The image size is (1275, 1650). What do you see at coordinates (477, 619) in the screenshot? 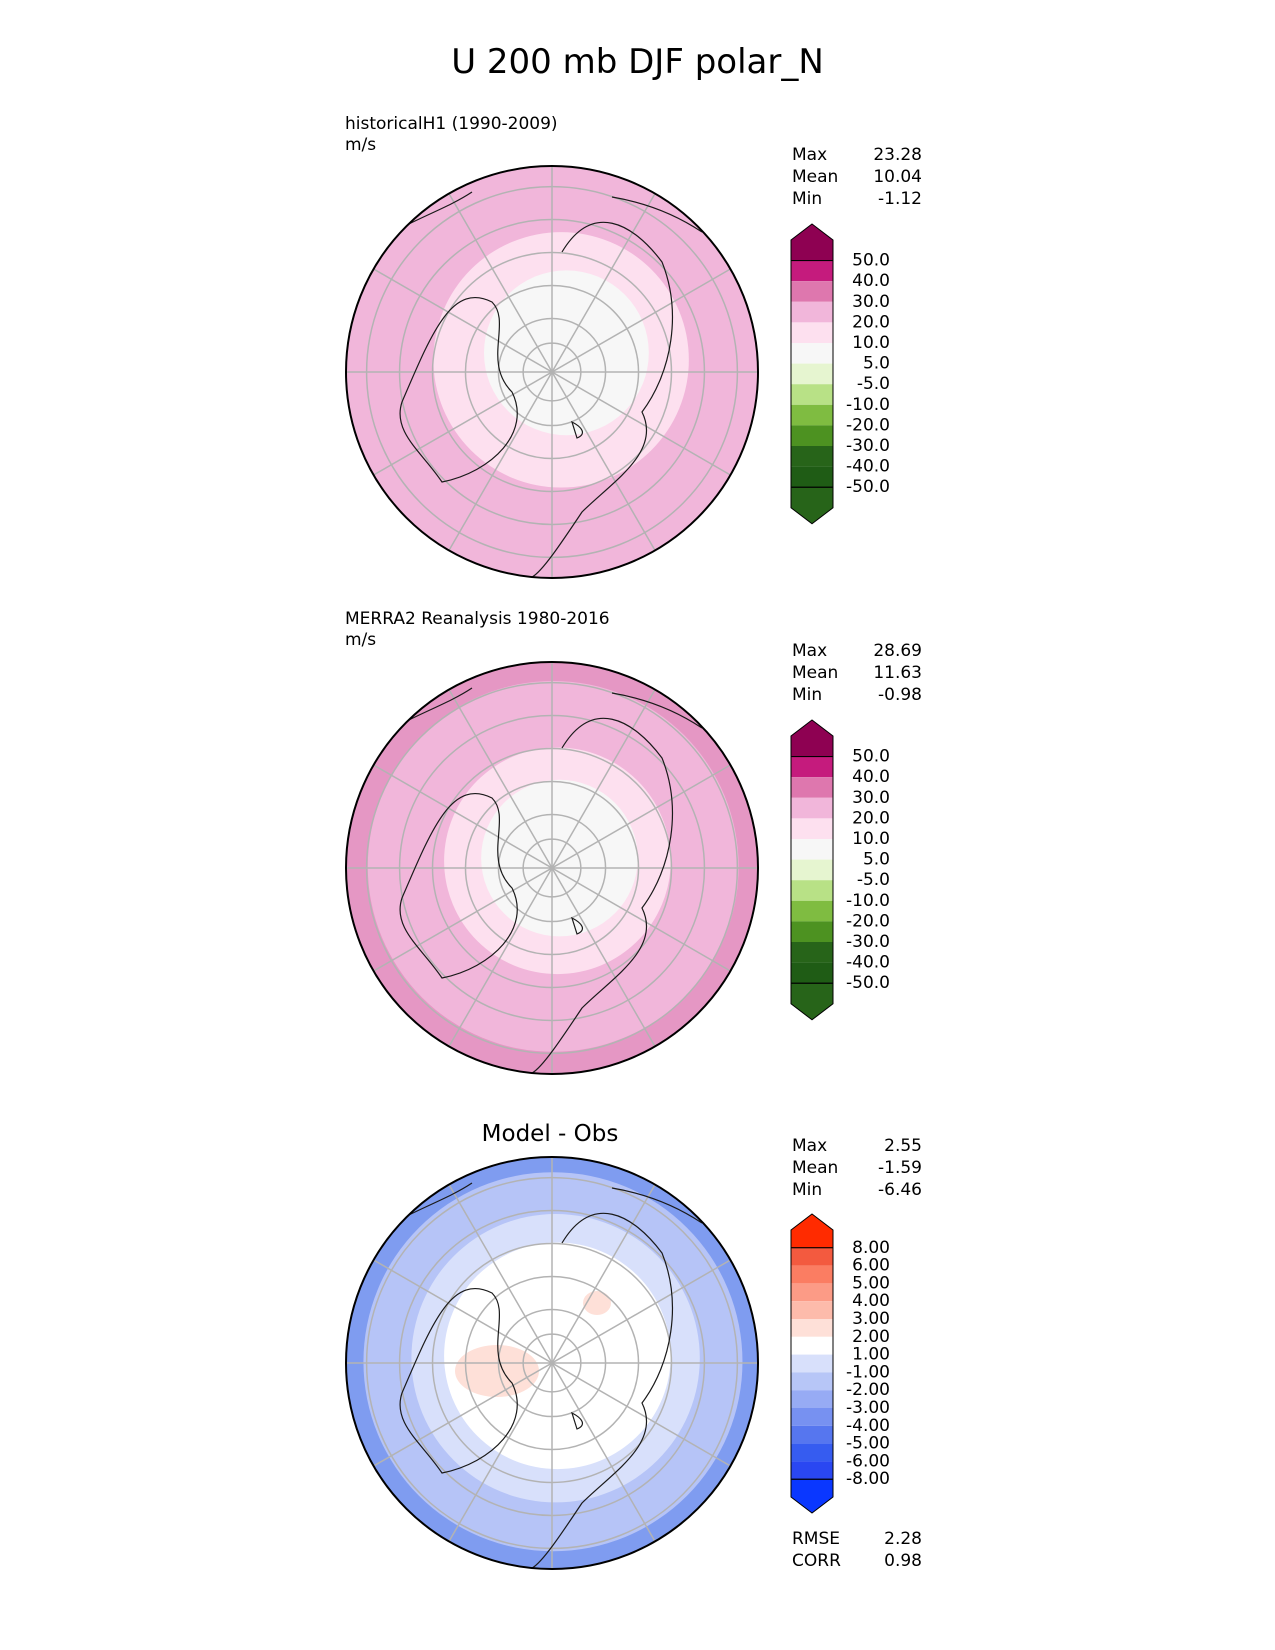
I see `panel-2-title: MERRA2 Reanalysis 1980-2016` at bounding box center [477, 619].